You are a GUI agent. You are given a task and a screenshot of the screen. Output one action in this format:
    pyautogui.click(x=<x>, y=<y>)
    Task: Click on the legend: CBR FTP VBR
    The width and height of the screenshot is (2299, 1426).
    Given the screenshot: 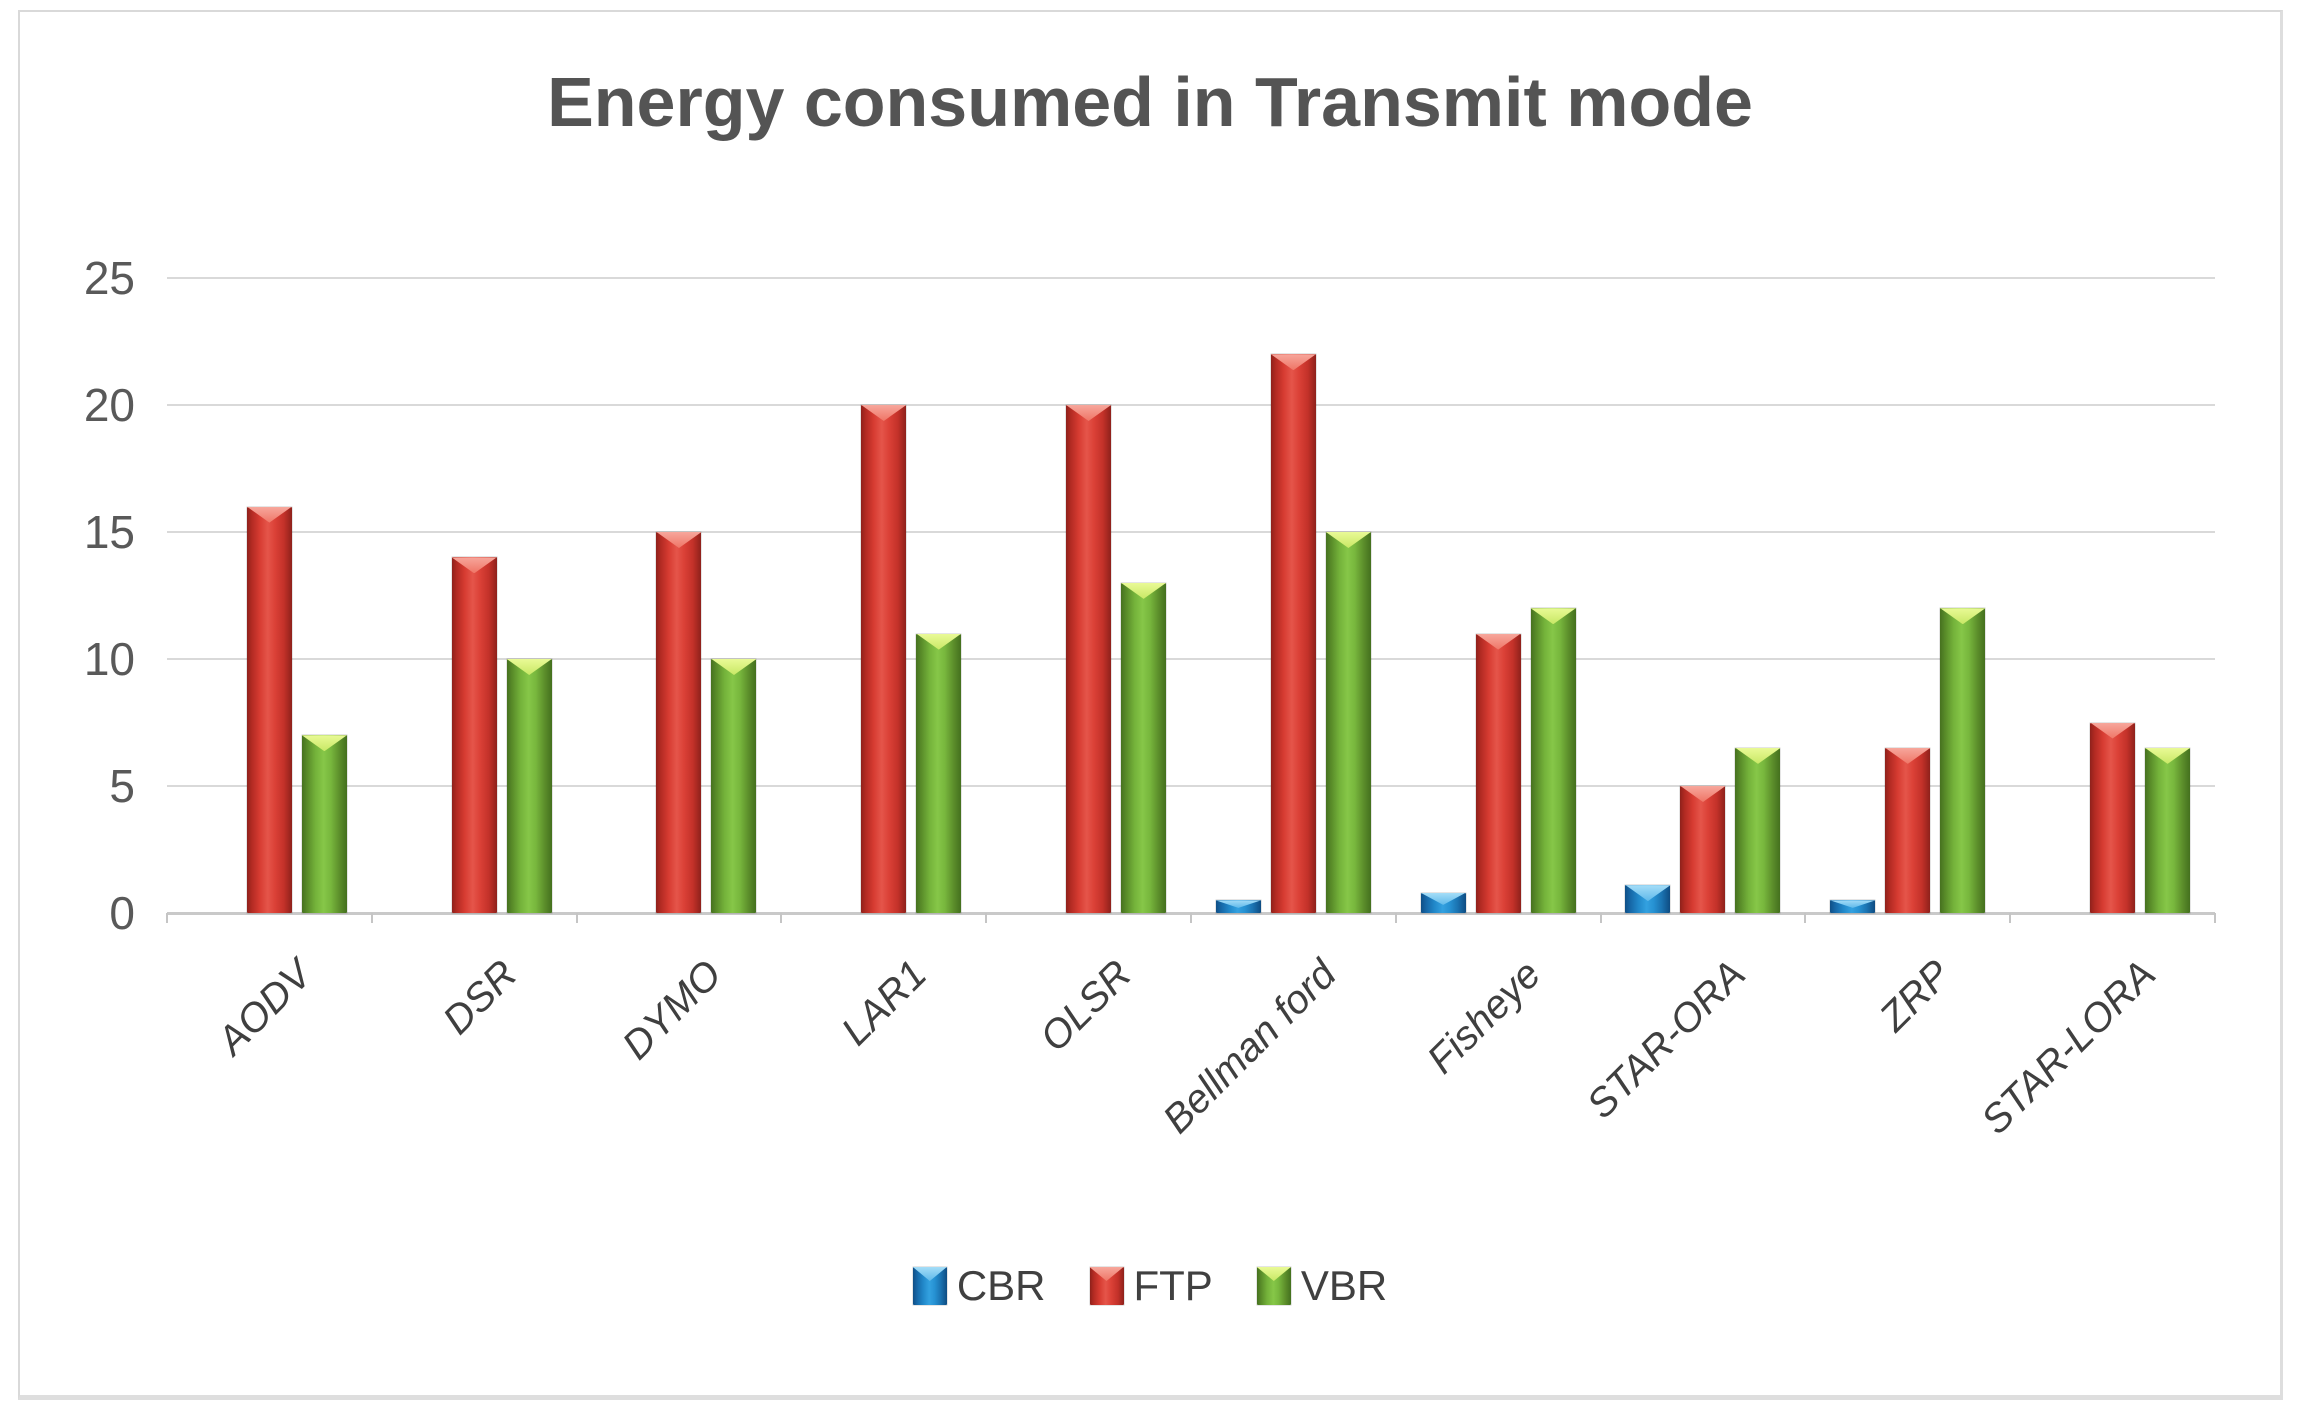 What is the action you would take?
    pyautogui.click(x=1150, y=1286)
    